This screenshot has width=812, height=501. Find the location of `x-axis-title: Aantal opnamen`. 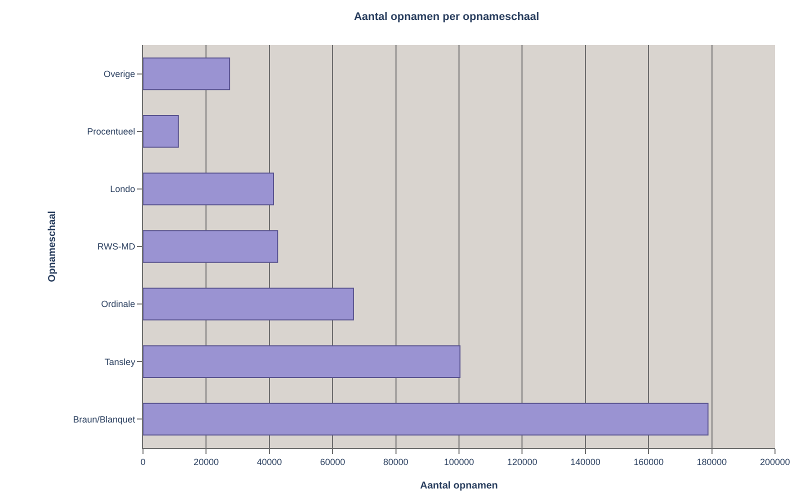

x-axis-title: Aantal opnamen is located at coordinates (459, 486).